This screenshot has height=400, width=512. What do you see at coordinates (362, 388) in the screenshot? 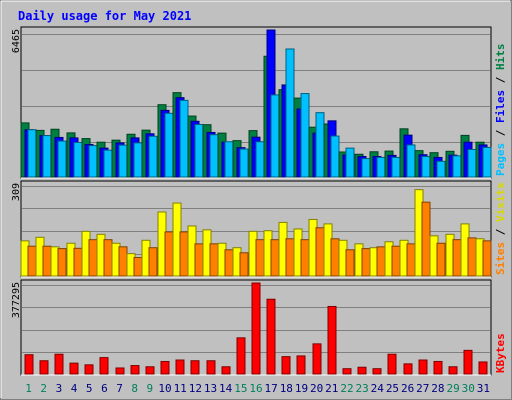
I see `x-tick-label: 23` at bounding box center [362, 388].